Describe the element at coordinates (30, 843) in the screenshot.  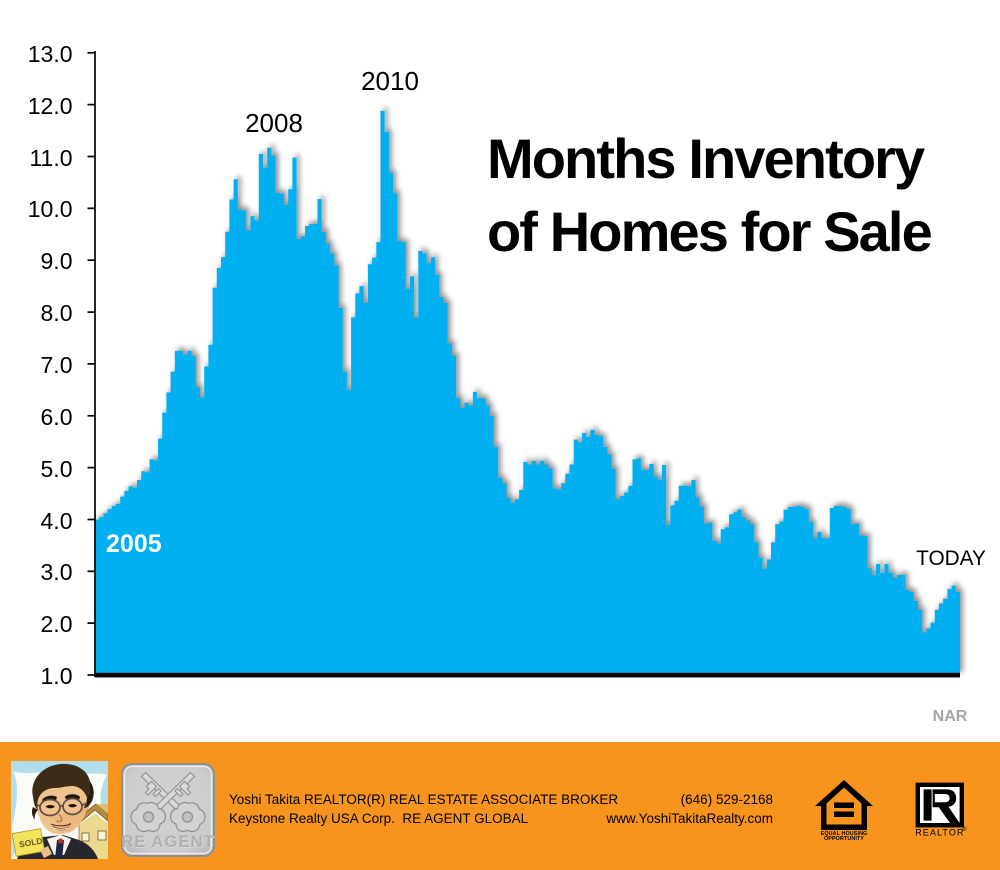
I see `svg-text: SOLD` at that location.